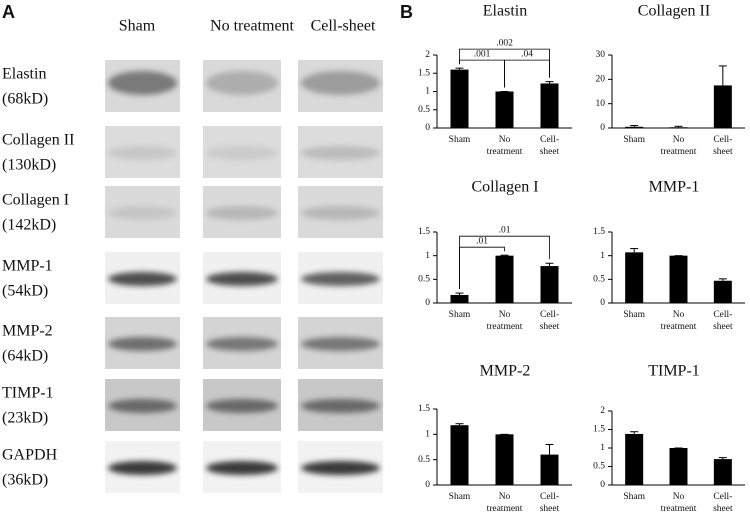 The height and width of the screenshot is (522, 750). Describe the element at coordinates (674, 371) in the screenshot. I see `chart-title: TIMP-1` at that location.